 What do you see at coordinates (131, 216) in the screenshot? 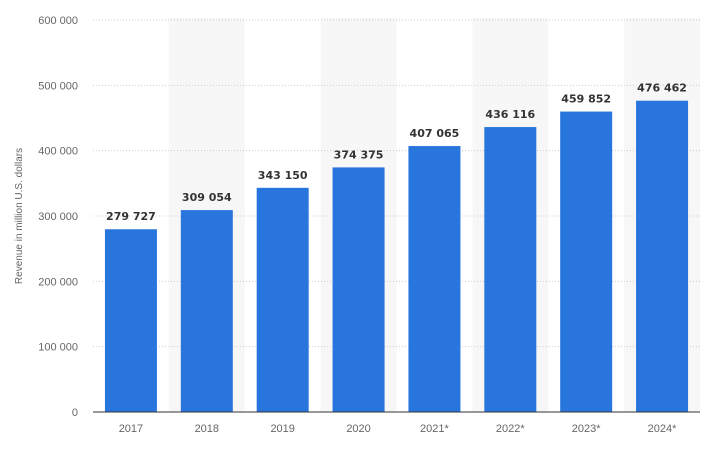
I see `data-label: 279 727` at bounding box center [131, 216].